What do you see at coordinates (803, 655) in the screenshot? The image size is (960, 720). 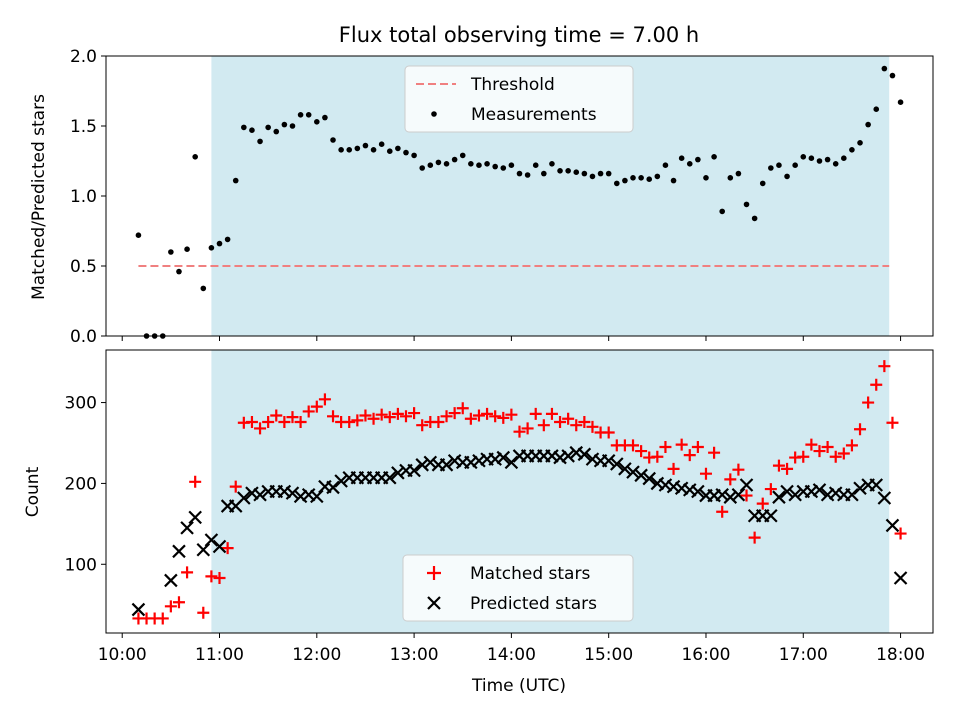 I see `x-tick-label: 17:00` at bounding box center [803, 655].